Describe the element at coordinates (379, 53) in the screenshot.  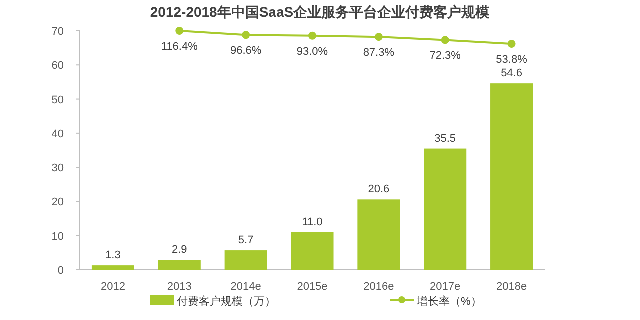
I see `data-label: 87.3%` at that location.